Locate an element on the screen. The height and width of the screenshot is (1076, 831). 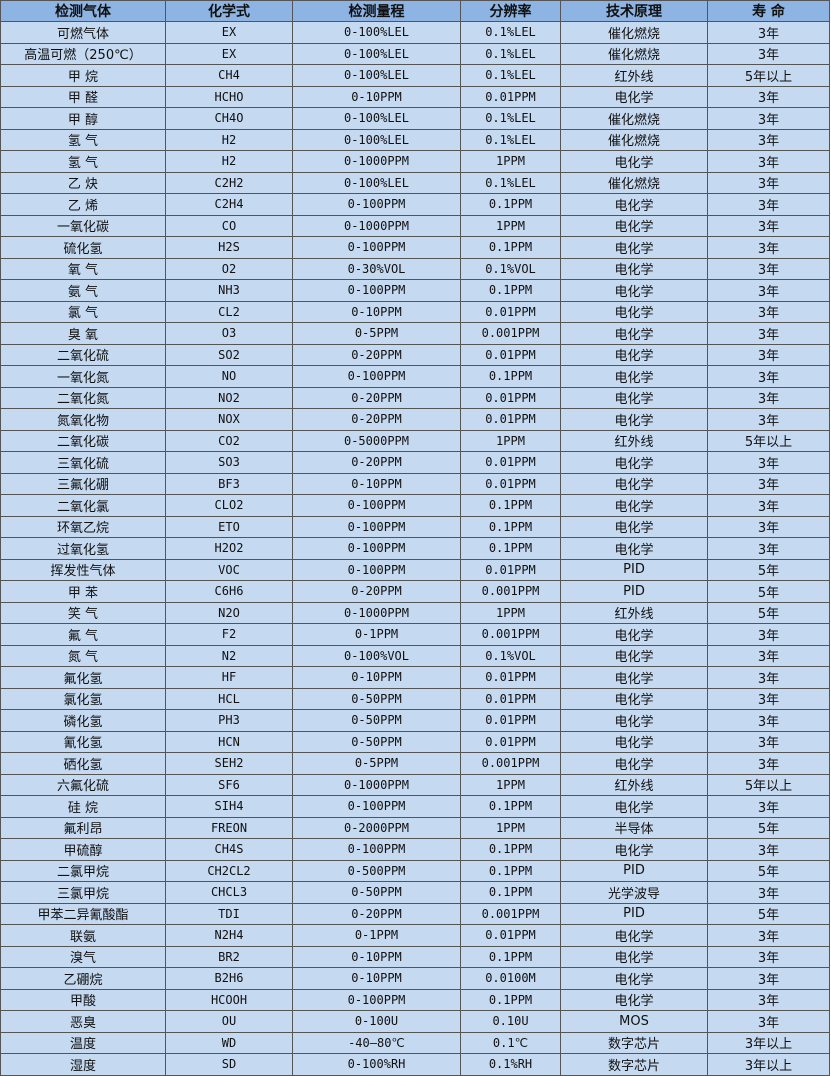
cell-gas-name: 一氧化碳 is located at coordinates (83, 225).